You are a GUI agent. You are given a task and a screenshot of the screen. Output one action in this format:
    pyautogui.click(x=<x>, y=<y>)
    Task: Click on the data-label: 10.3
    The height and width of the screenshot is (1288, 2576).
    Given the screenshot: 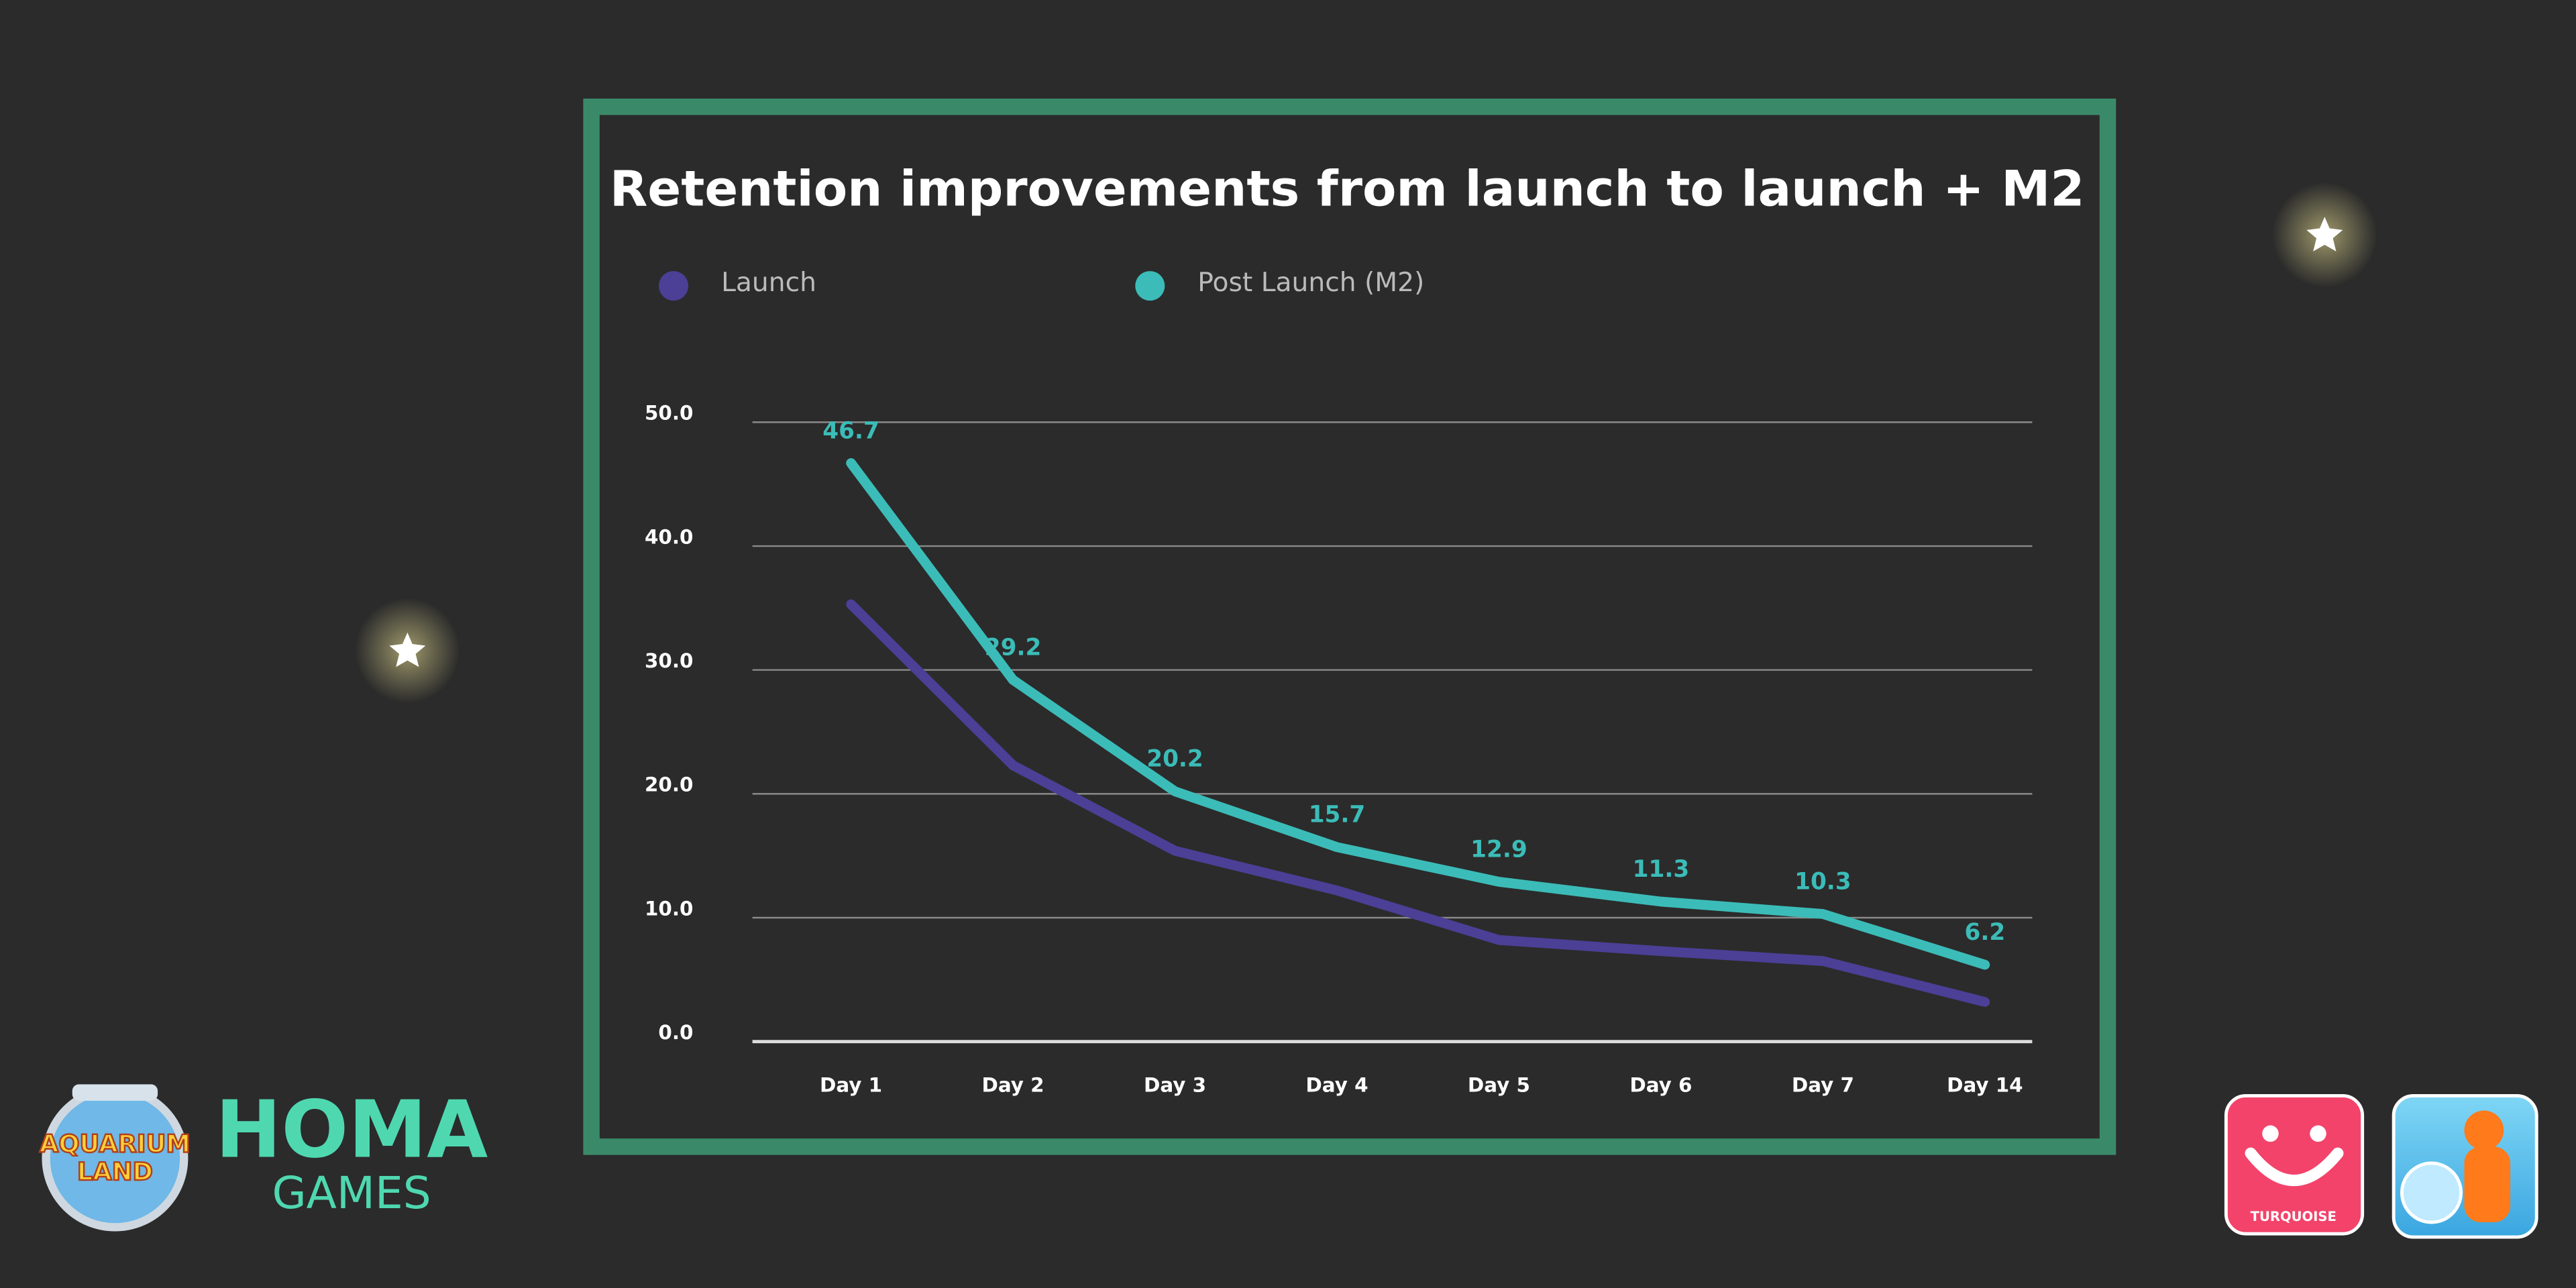 What is the action you would take?
    pyautogui.click(x=1822, y=881)
    